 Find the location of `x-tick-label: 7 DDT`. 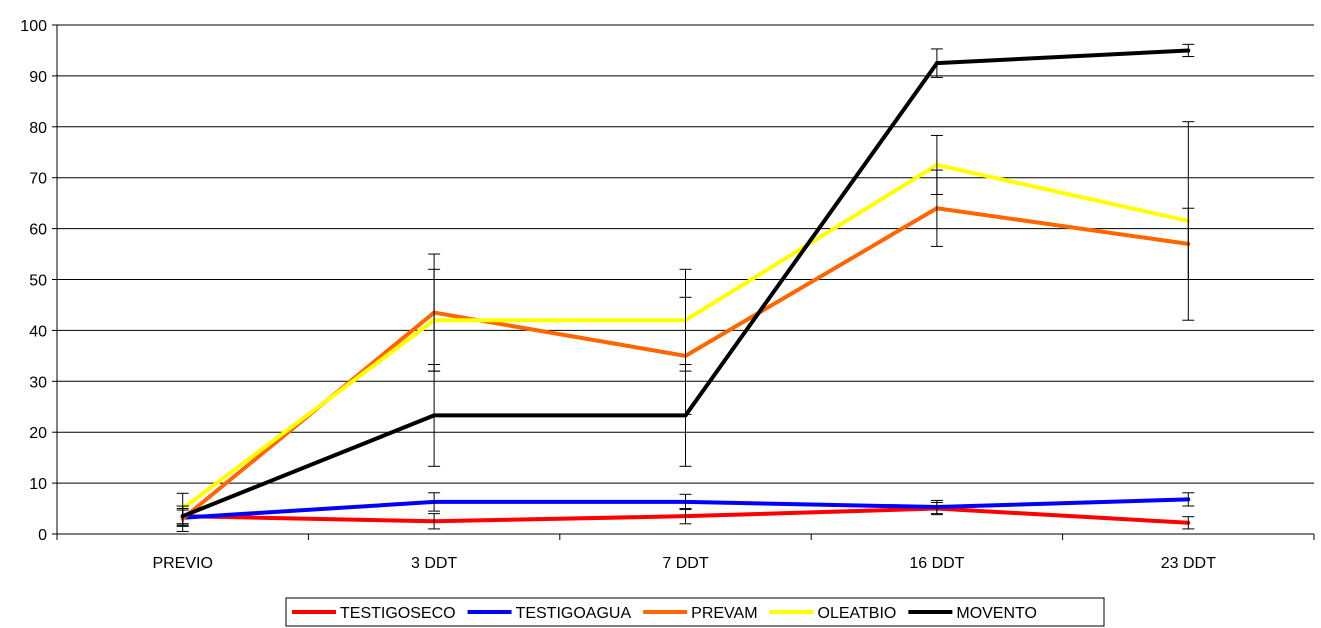

x-tick-label: 7 DDT is located at coordinates (685, 563).